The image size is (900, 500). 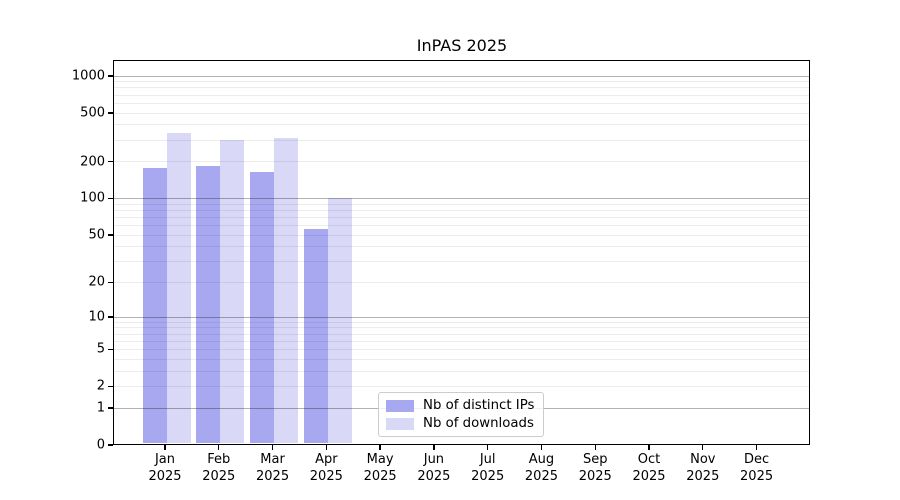 I want to click on x-tick-label-may: May 2025, so click(x=380, y=468).